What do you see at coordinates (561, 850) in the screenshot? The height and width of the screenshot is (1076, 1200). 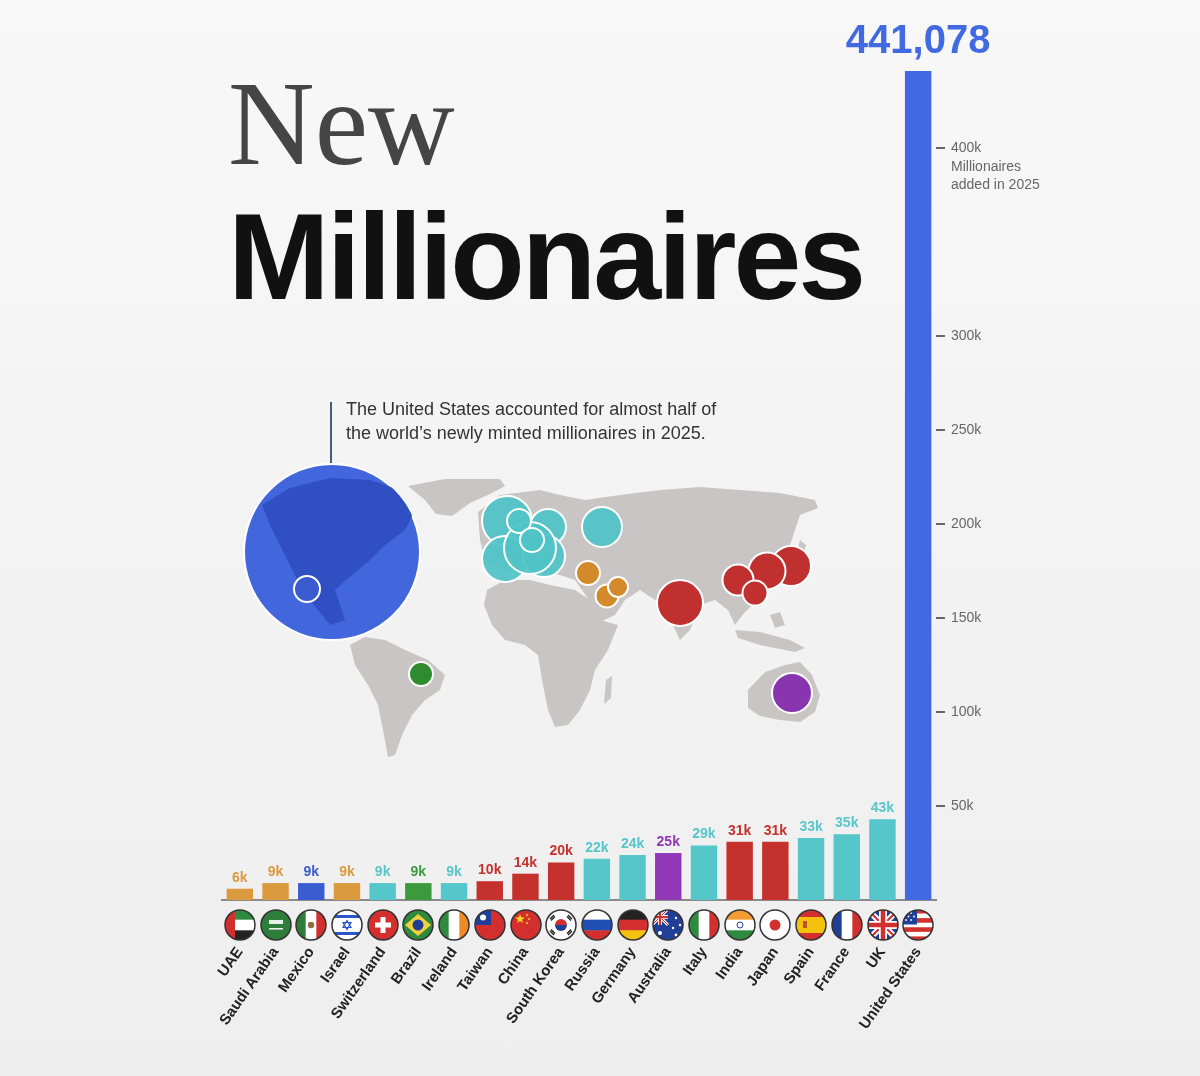 I see `data-label: 20k` at bounding box center [561, 850].